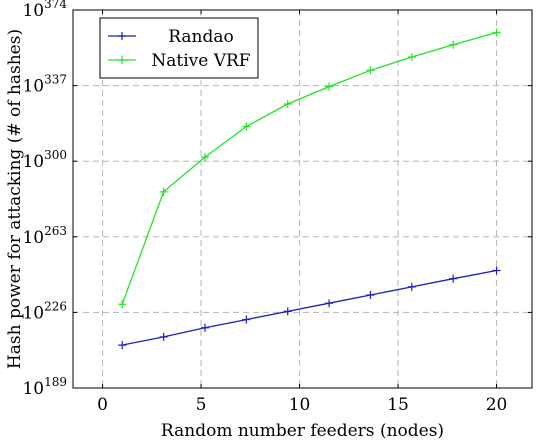 The image size is (550, 444). What do you see at coordinates (398, 405) in the screenshot?
I see `x-tick-label: 15` at bounding box center [398, 405].